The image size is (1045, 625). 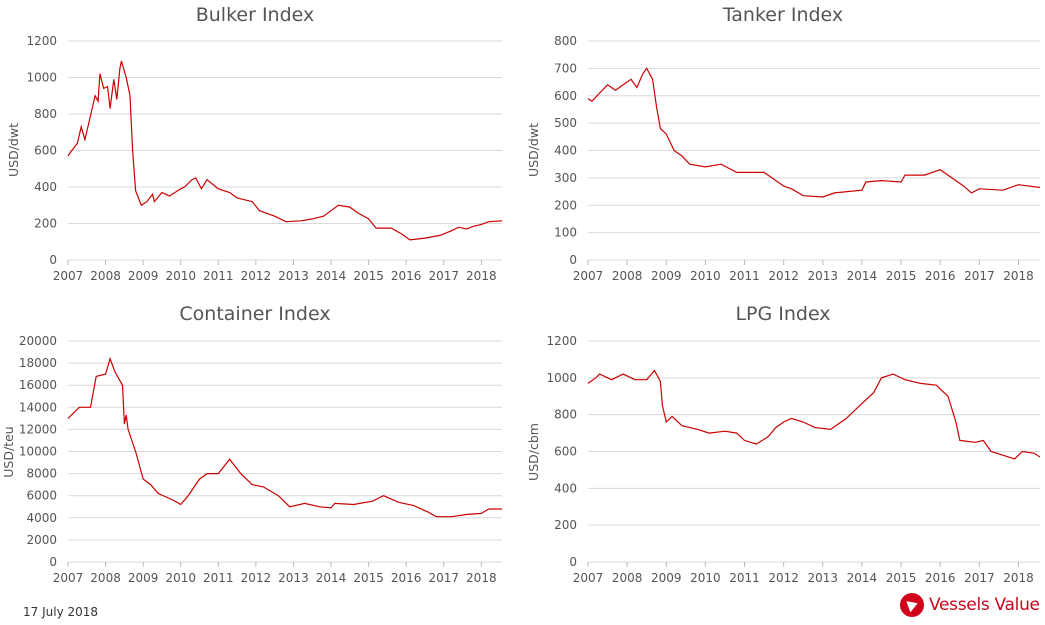 I want to click on report-date: 17 July 2018, so click(x=61, y=612).